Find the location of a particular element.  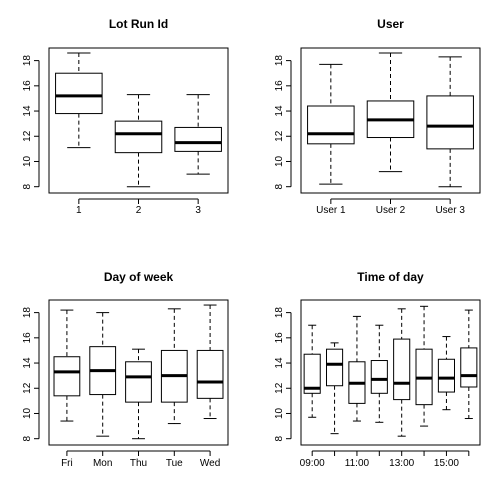

x-tick-label: Fri is located at coordinates (67, 463).